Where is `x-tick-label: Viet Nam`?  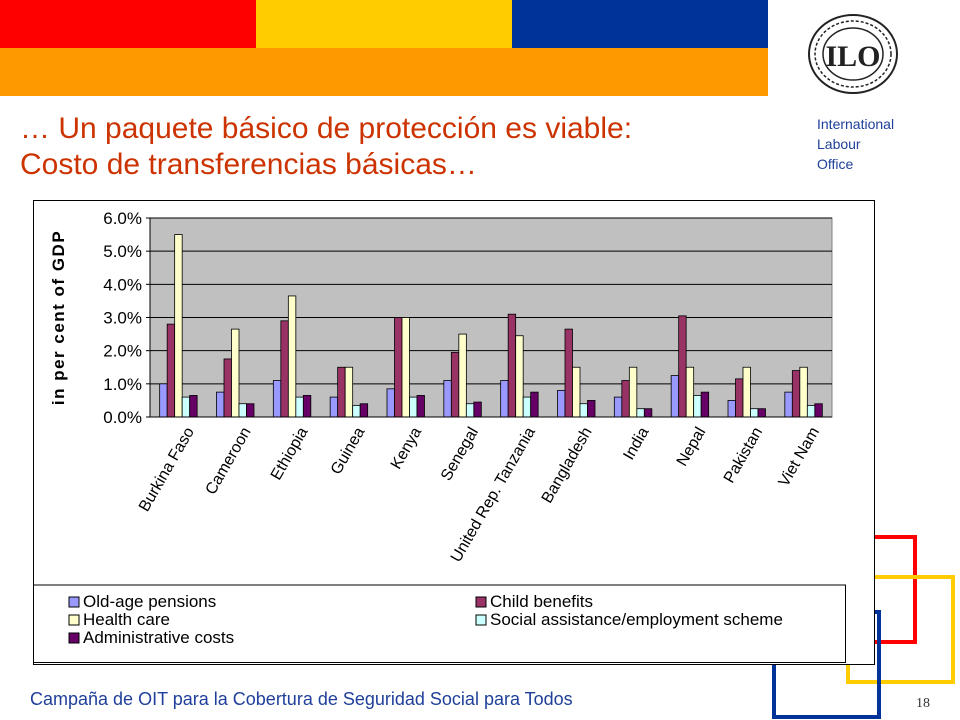 x-tick-label: Viet Nam is located at coordinates (799, 457).